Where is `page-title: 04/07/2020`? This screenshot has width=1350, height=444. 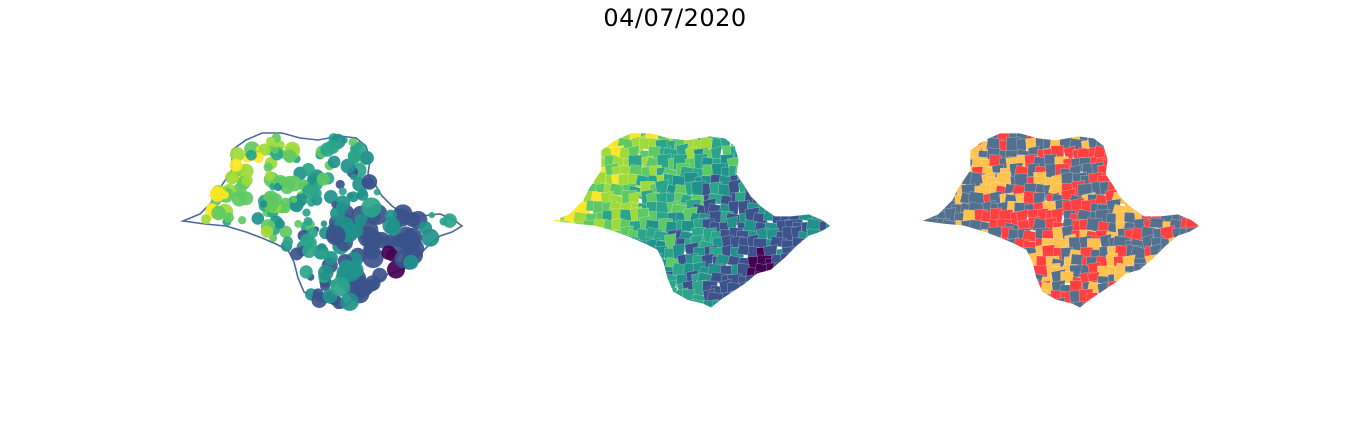
page-title: 04/07/2020 is located at coordinates (675, 18).